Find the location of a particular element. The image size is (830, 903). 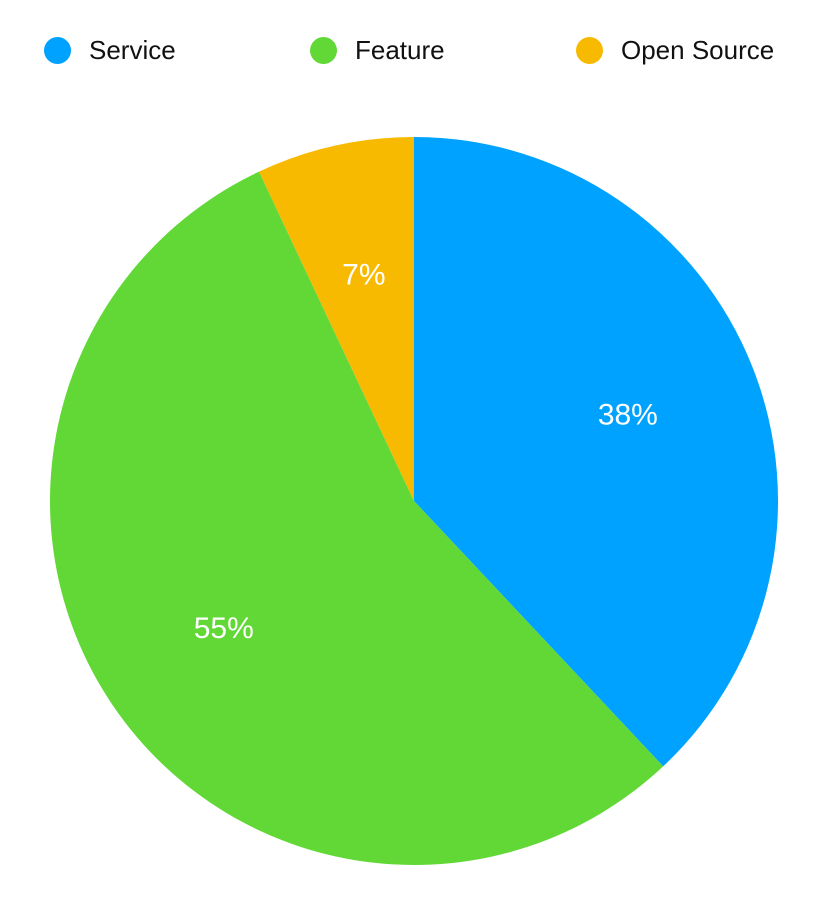

legend-item-open-source: Open Source is located at coordinates (675, 50).